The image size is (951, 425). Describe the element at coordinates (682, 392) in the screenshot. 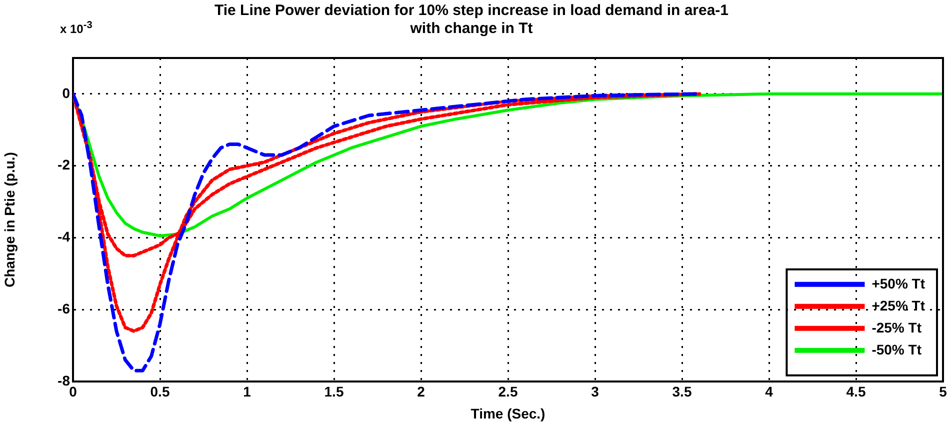

I see `x-tick-label: 3.5` at that location.